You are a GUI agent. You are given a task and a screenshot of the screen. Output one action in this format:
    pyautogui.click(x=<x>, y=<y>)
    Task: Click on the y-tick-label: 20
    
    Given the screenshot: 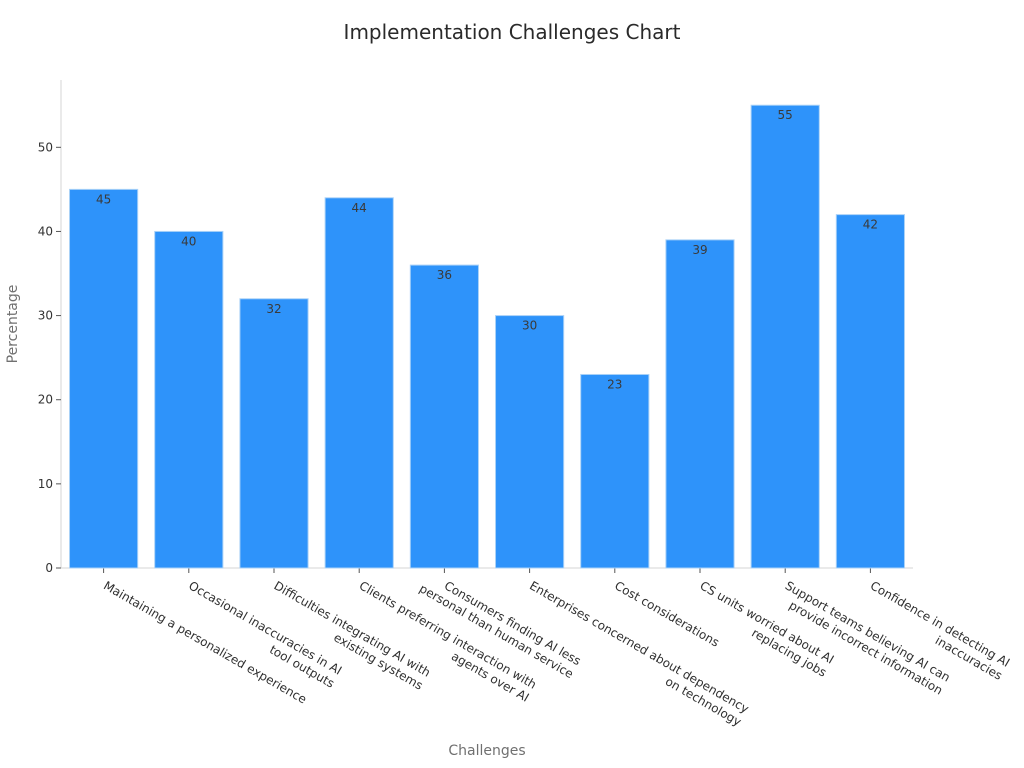 What is the action you would take?
    pyautogui.click(x=45, y=400)
    